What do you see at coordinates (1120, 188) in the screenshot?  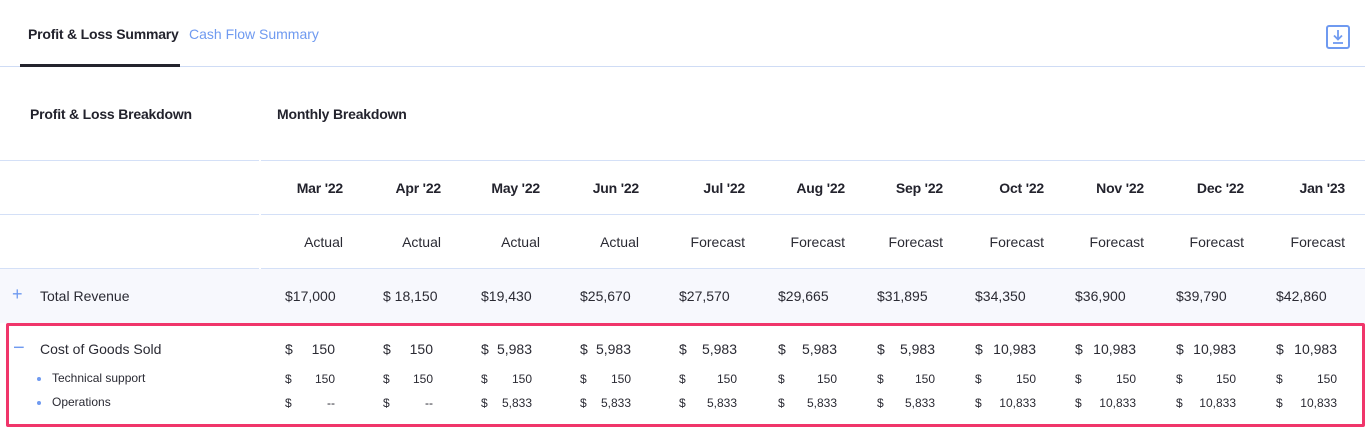 I see `month-header: Nov '22` at bounding box center [1120, 188].